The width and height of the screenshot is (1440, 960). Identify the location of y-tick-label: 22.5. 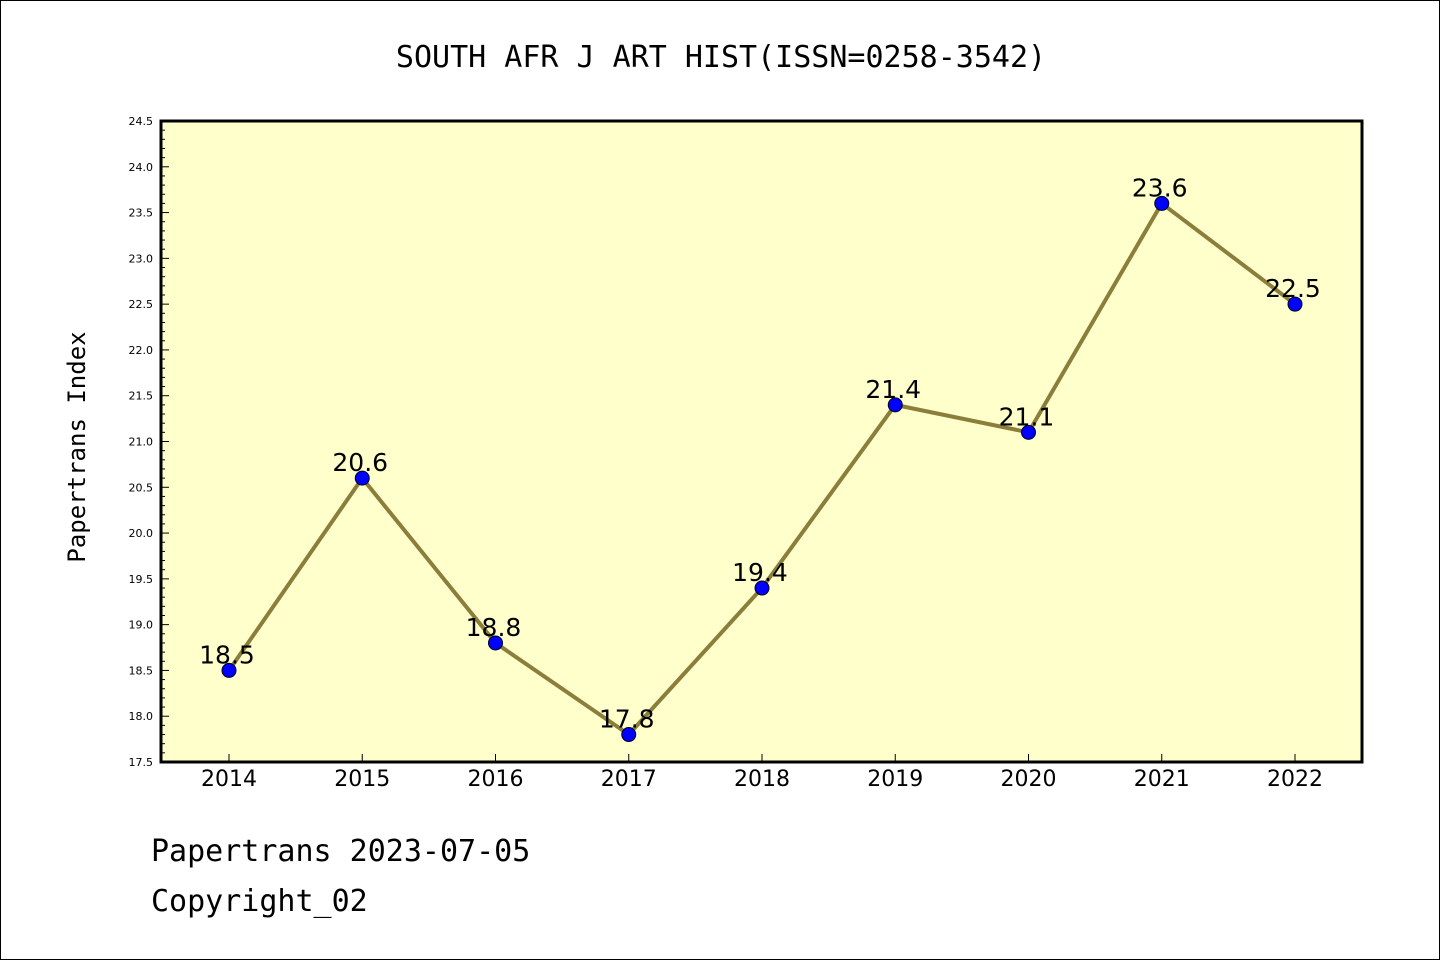
(141, 304).